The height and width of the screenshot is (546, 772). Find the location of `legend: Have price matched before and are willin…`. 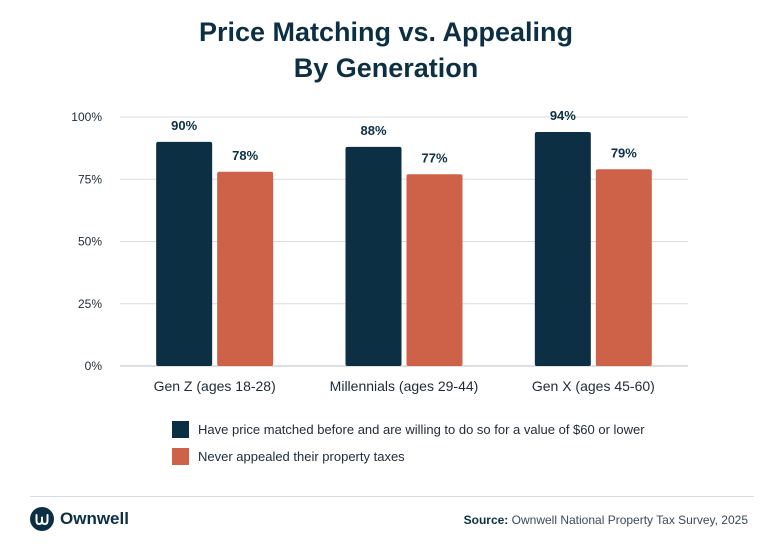

legend: Have price matched before and are willin… is located at coordinates (408, 447).